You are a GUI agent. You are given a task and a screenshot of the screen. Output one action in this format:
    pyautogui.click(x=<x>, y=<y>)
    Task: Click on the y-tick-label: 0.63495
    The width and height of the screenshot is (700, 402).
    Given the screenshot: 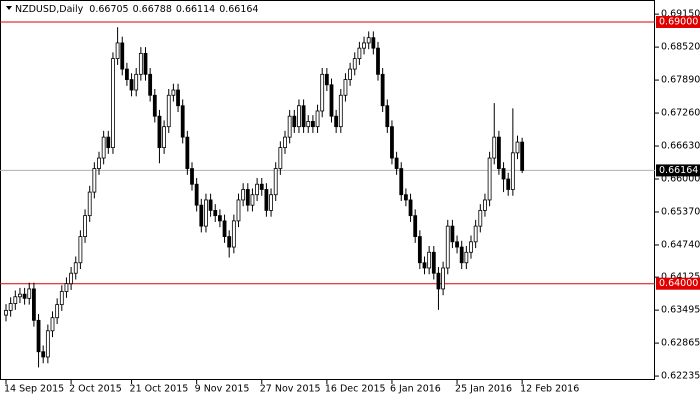 What is the action you would take?
    pyautogui.click(x=680, y=310)
    